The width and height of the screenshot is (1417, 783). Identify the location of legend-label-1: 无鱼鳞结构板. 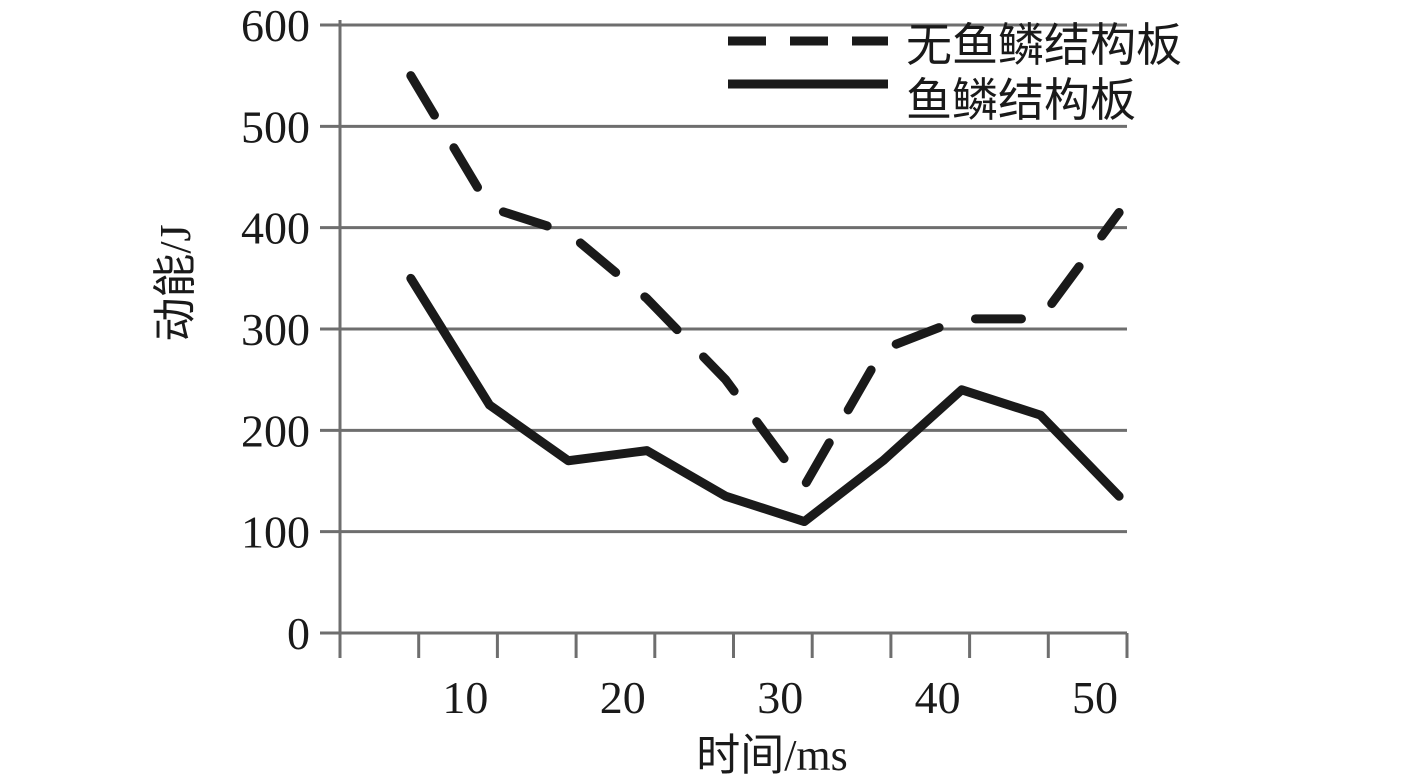
(1044, 45).